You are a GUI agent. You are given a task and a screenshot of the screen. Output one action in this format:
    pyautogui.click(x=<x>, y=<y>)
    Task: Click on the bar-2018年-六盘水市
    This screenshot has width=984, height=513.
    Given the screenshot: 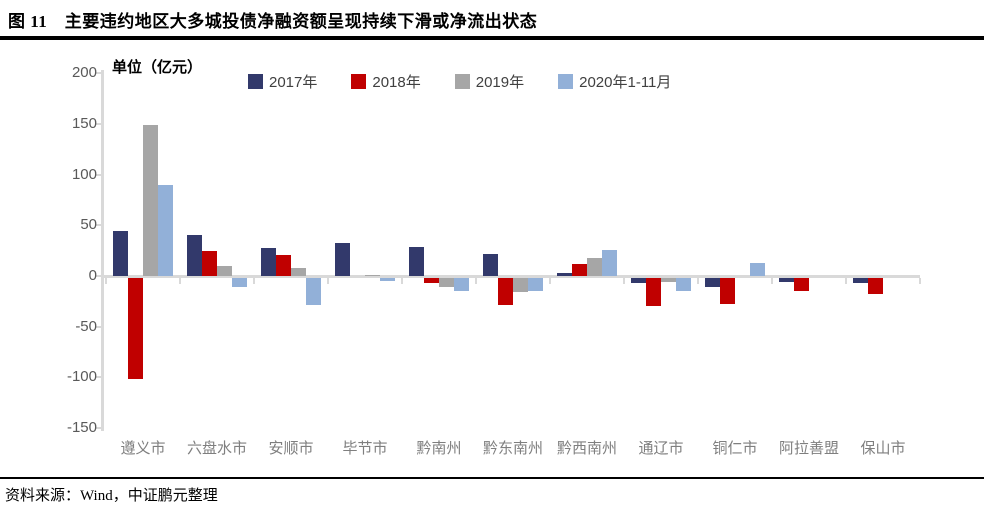 What is the action you would take?
    pyautogui.click(x=209, y=263)
    